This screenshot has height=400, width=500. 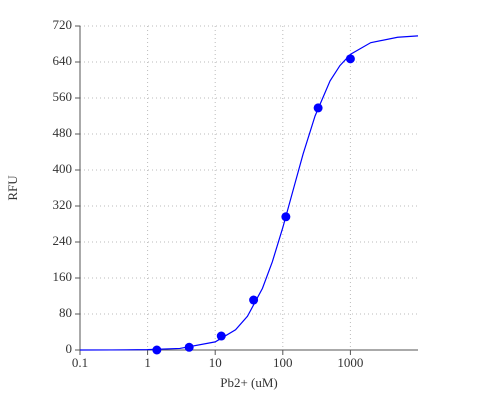 What do you see at coordinates (12, 188) in the screenshot?
I see `y-axis-label: RFU` at bounding box center [12, 188].